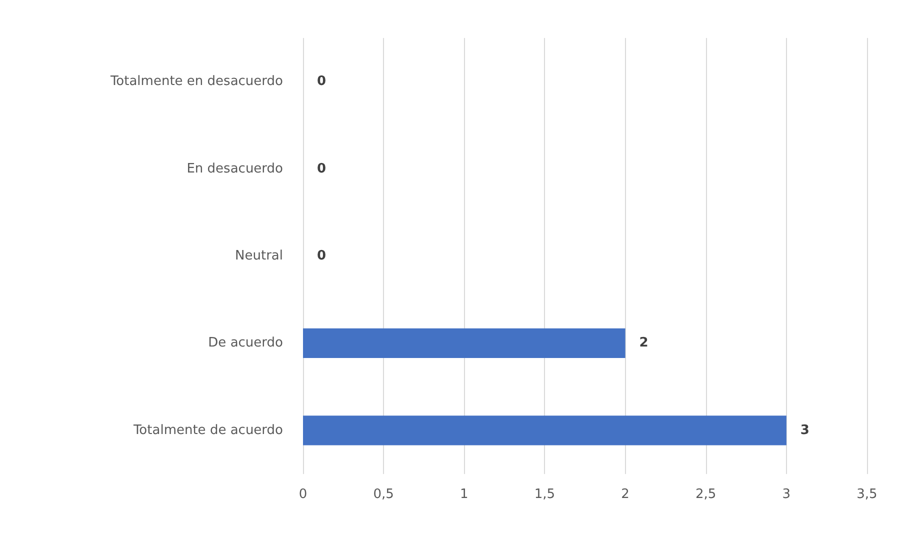 The image size is (904, 534). I want to click on x-tick-label: 1, so click(464, 494).